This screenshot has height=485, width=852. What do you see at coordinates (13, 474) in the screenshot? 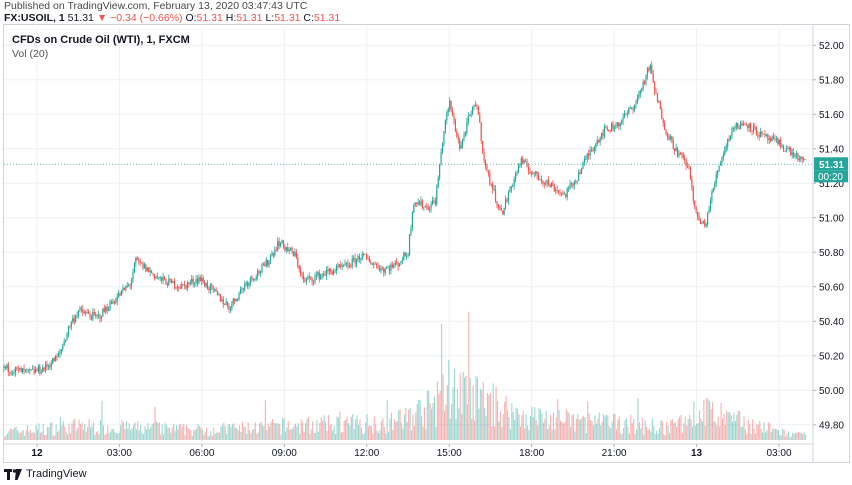
I see `tradingview-logo-icon` at bounding box center [13, 474].